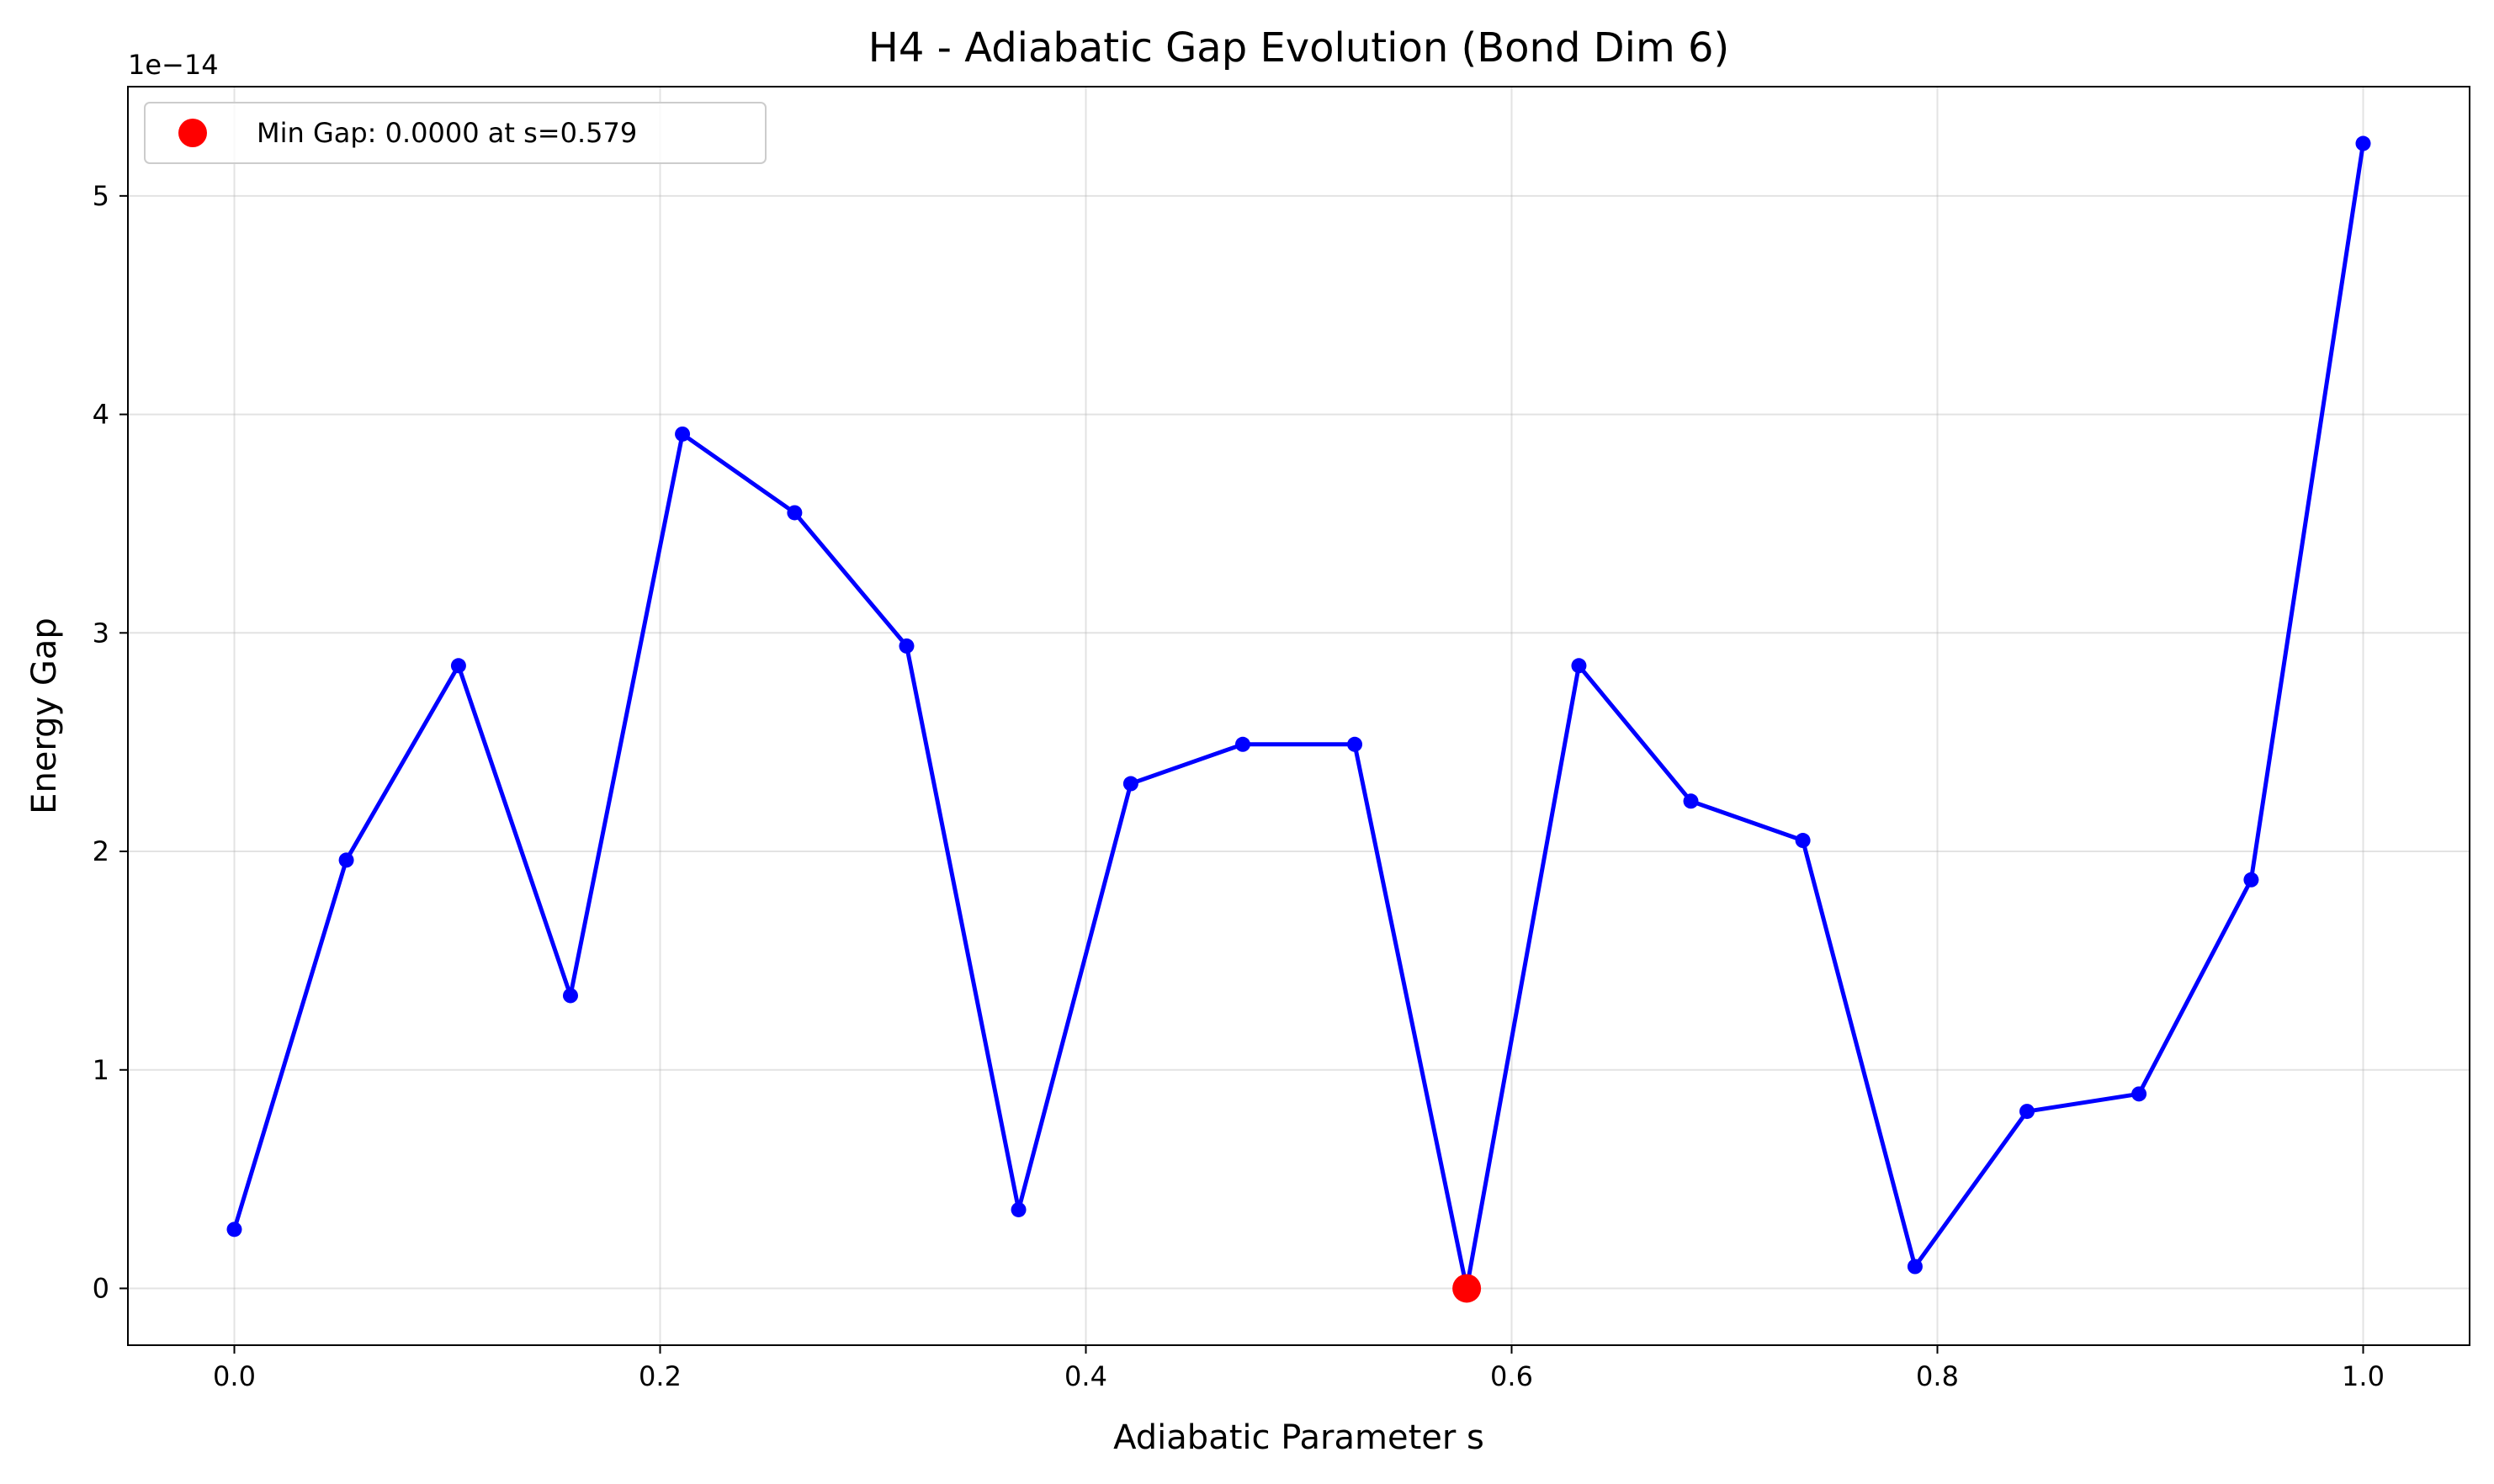  I want to click on y-tick-label: 3, so click(101, 633).